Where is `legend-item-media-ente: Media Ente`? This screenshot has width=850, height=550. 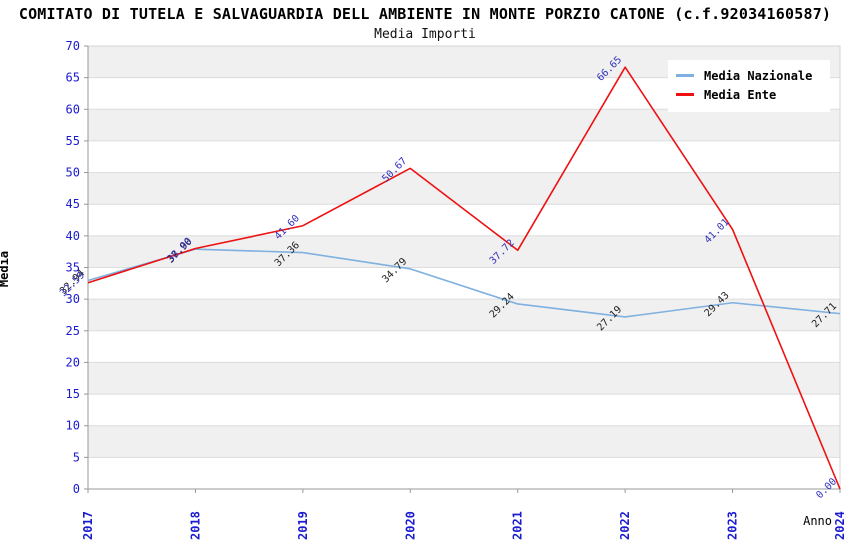
legend-item-media-ente: Media Ente is located at coordinates (749, 94).